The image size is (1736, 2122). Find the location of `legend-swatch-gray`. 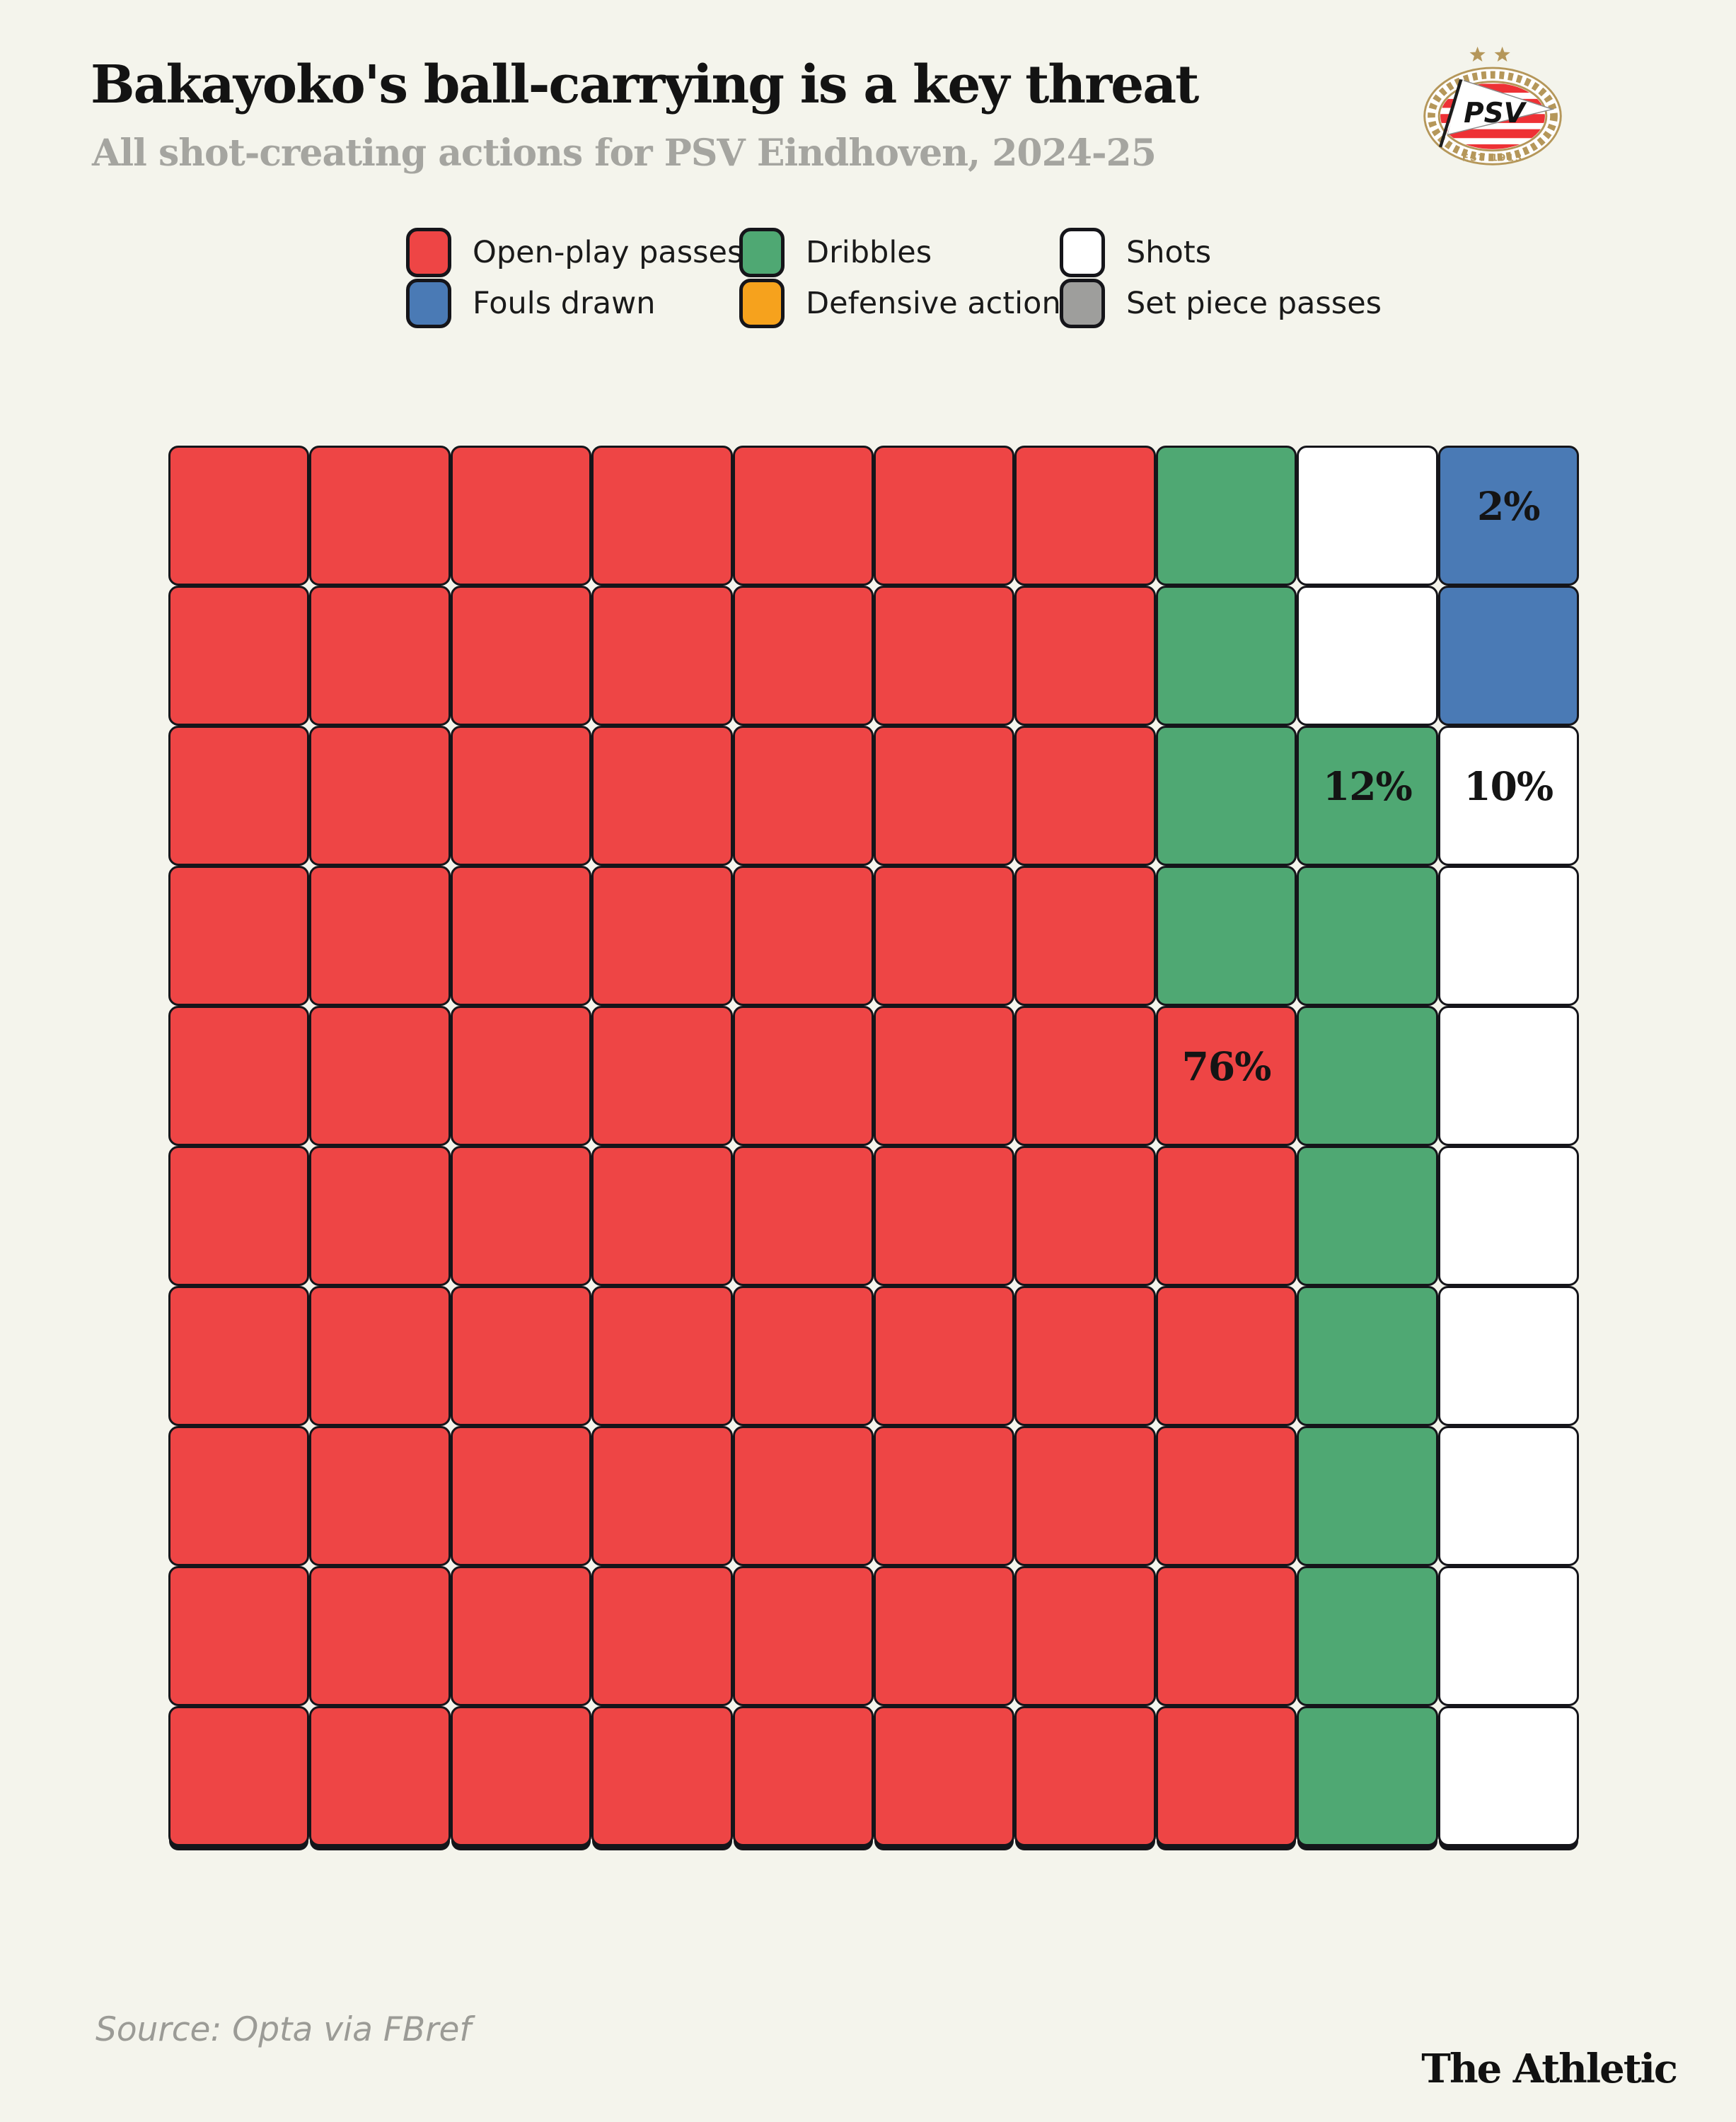

legend-swatch-gray is located at coordinates (1082, 303).